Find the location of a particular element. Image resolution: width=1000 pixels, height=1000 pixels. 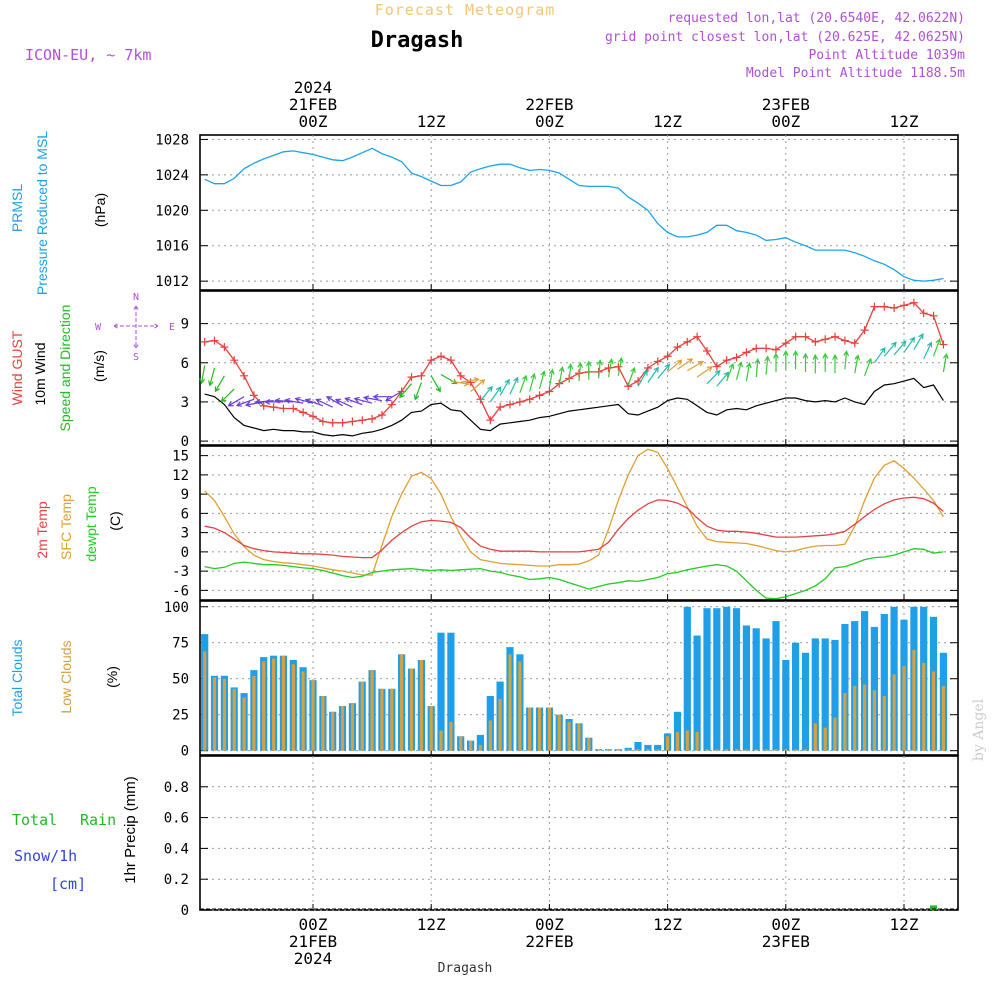

gust-line is located at coordinates (574, 362).